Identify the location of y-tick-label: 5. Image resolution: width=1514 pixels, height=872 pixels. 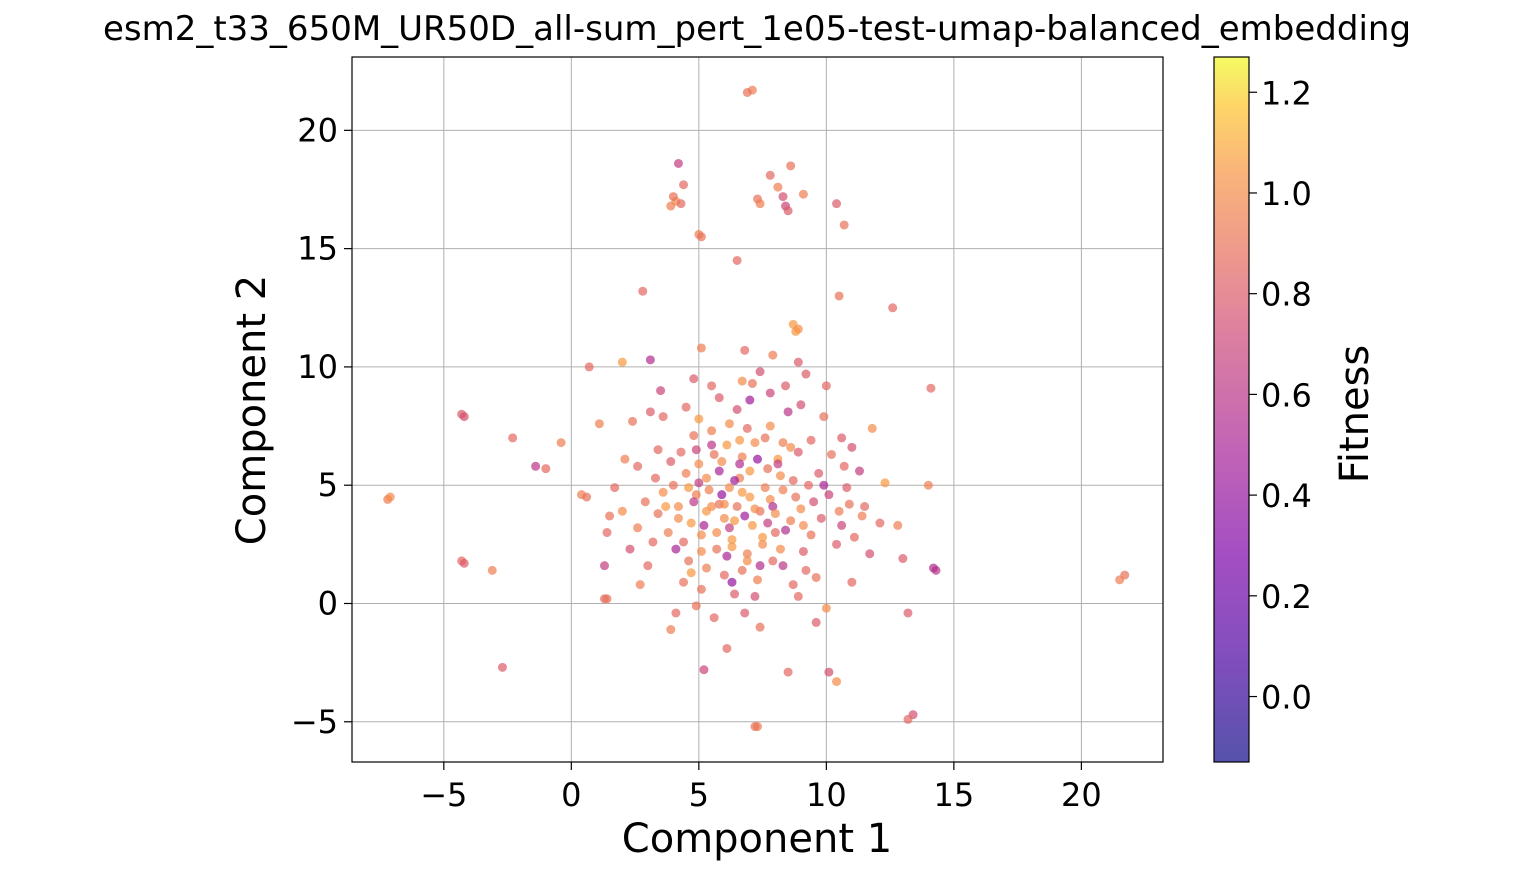
(328, 485).